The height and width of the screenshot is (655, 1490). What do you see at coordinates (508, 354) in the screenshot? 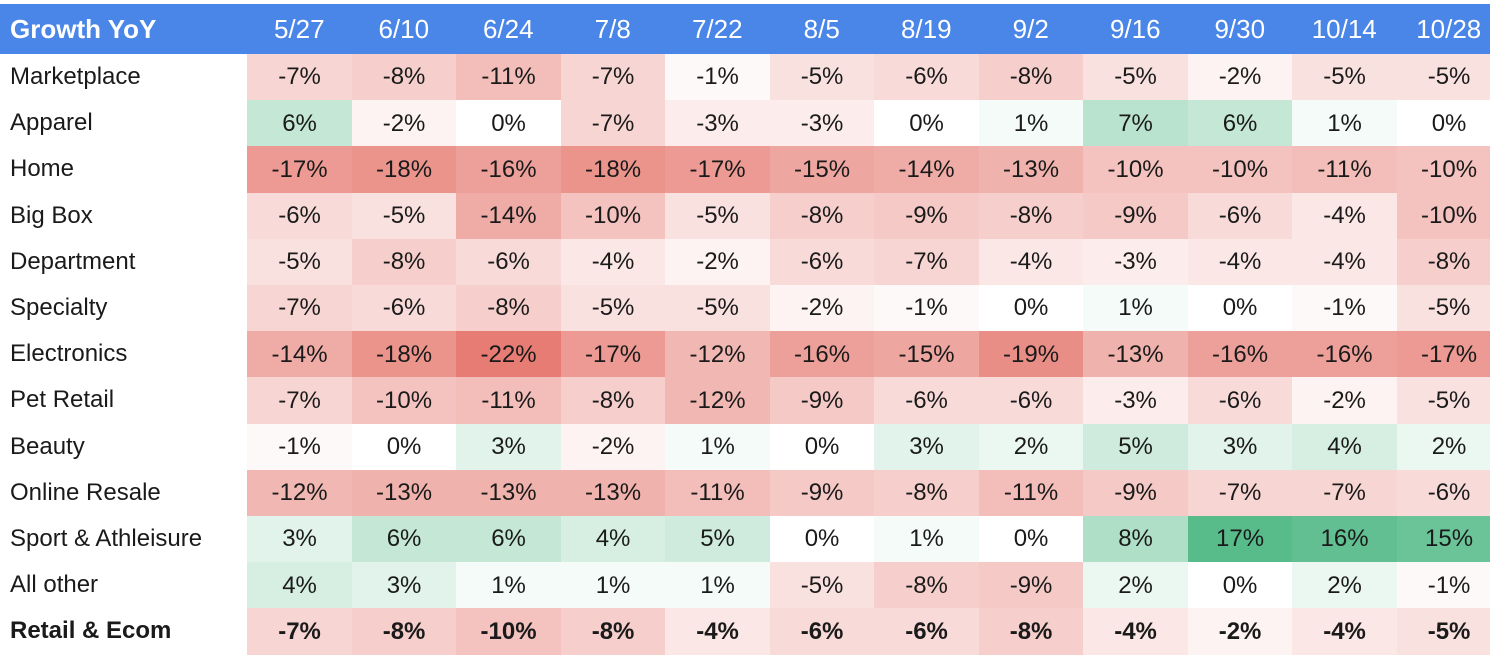
I see `heatmap-cell: -22%` at bounding box center [508, 354].